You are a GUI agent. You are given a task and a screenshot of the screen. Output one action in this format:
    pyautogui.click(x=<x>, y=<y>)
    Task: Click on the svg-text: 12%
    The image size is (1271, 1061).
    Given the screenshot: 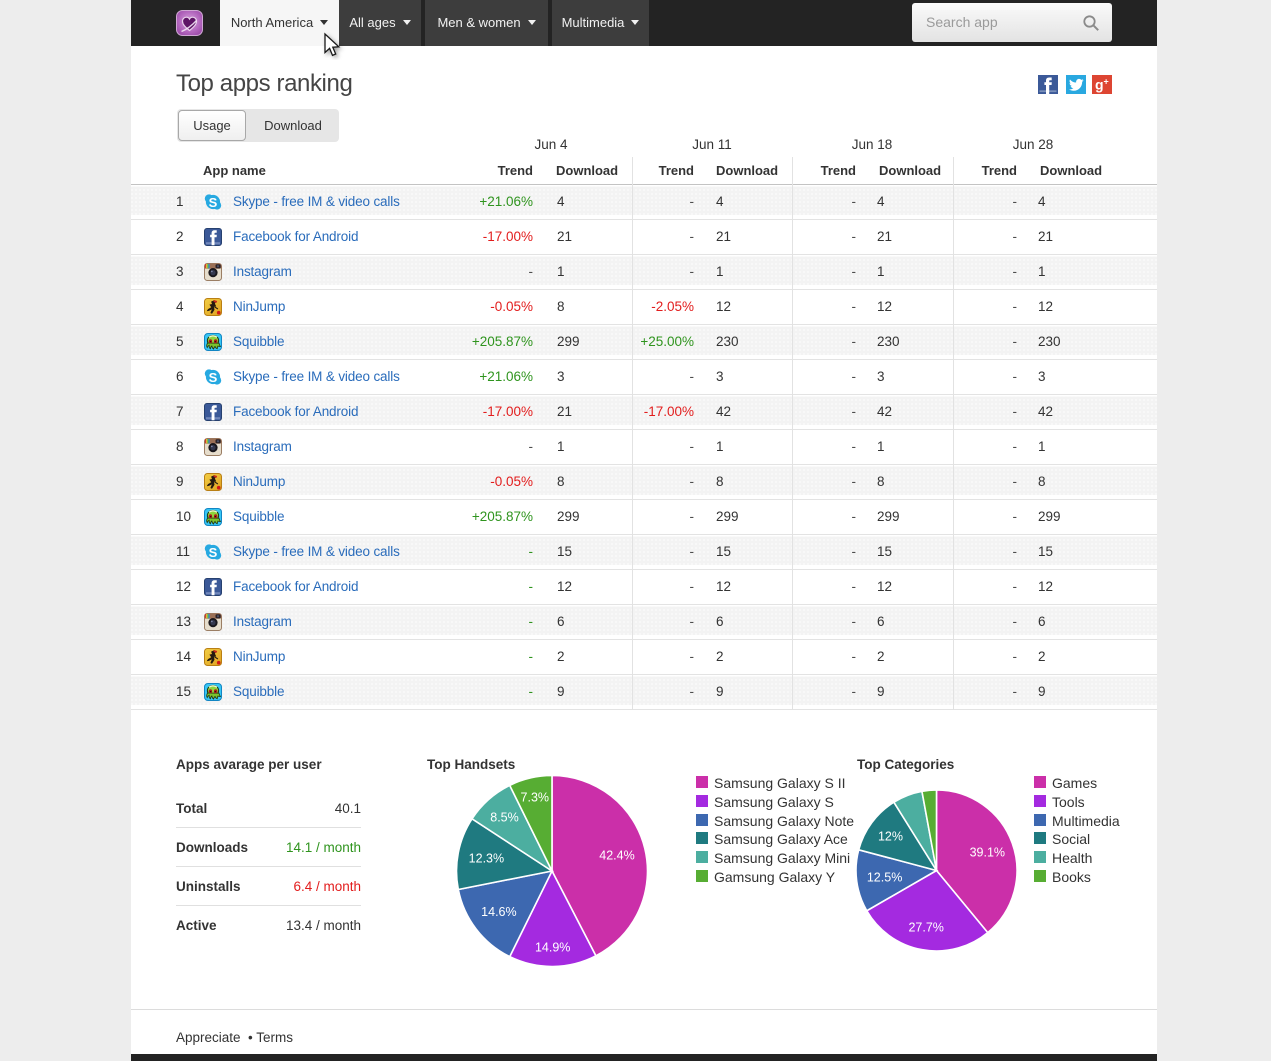 What is the action you would take?
    pyautogui.click(x=890, y=837)
    